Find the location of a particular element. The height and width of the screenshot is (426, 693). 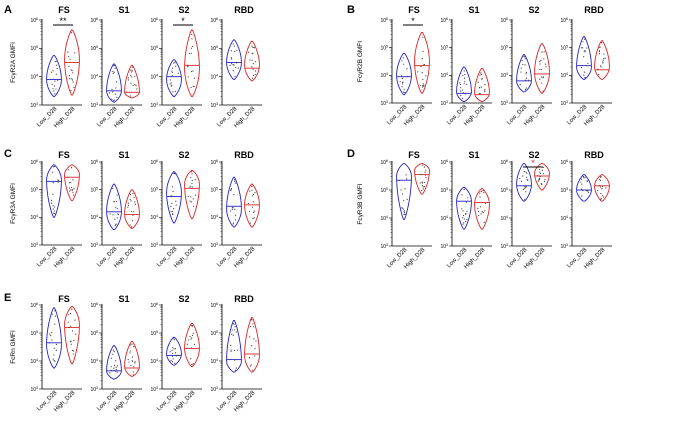

y-tick-label: 10⁶ is located at coordinates (384, 20).